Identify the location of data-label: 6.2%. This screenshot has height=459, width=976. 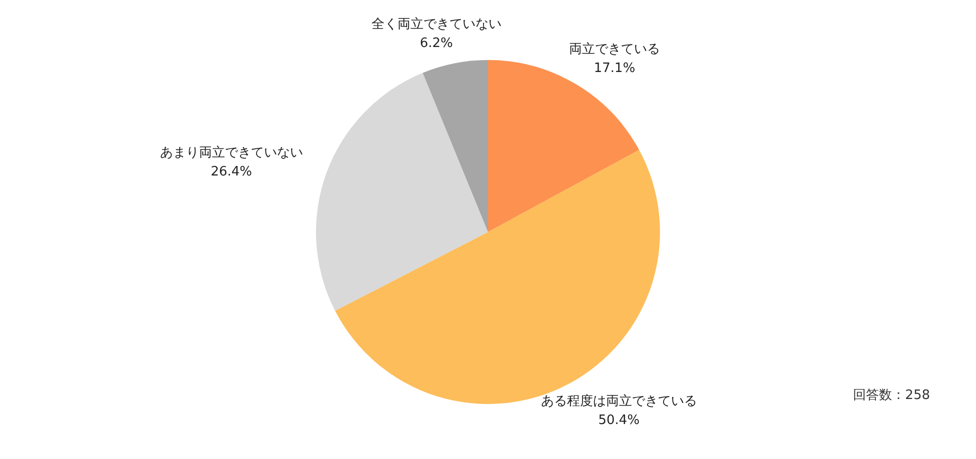
(436, 44).